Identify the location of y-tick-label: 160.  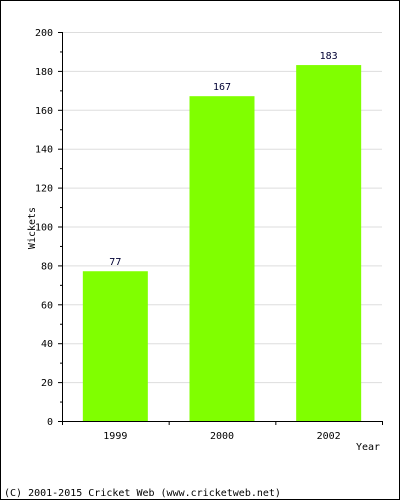
(44, 111).